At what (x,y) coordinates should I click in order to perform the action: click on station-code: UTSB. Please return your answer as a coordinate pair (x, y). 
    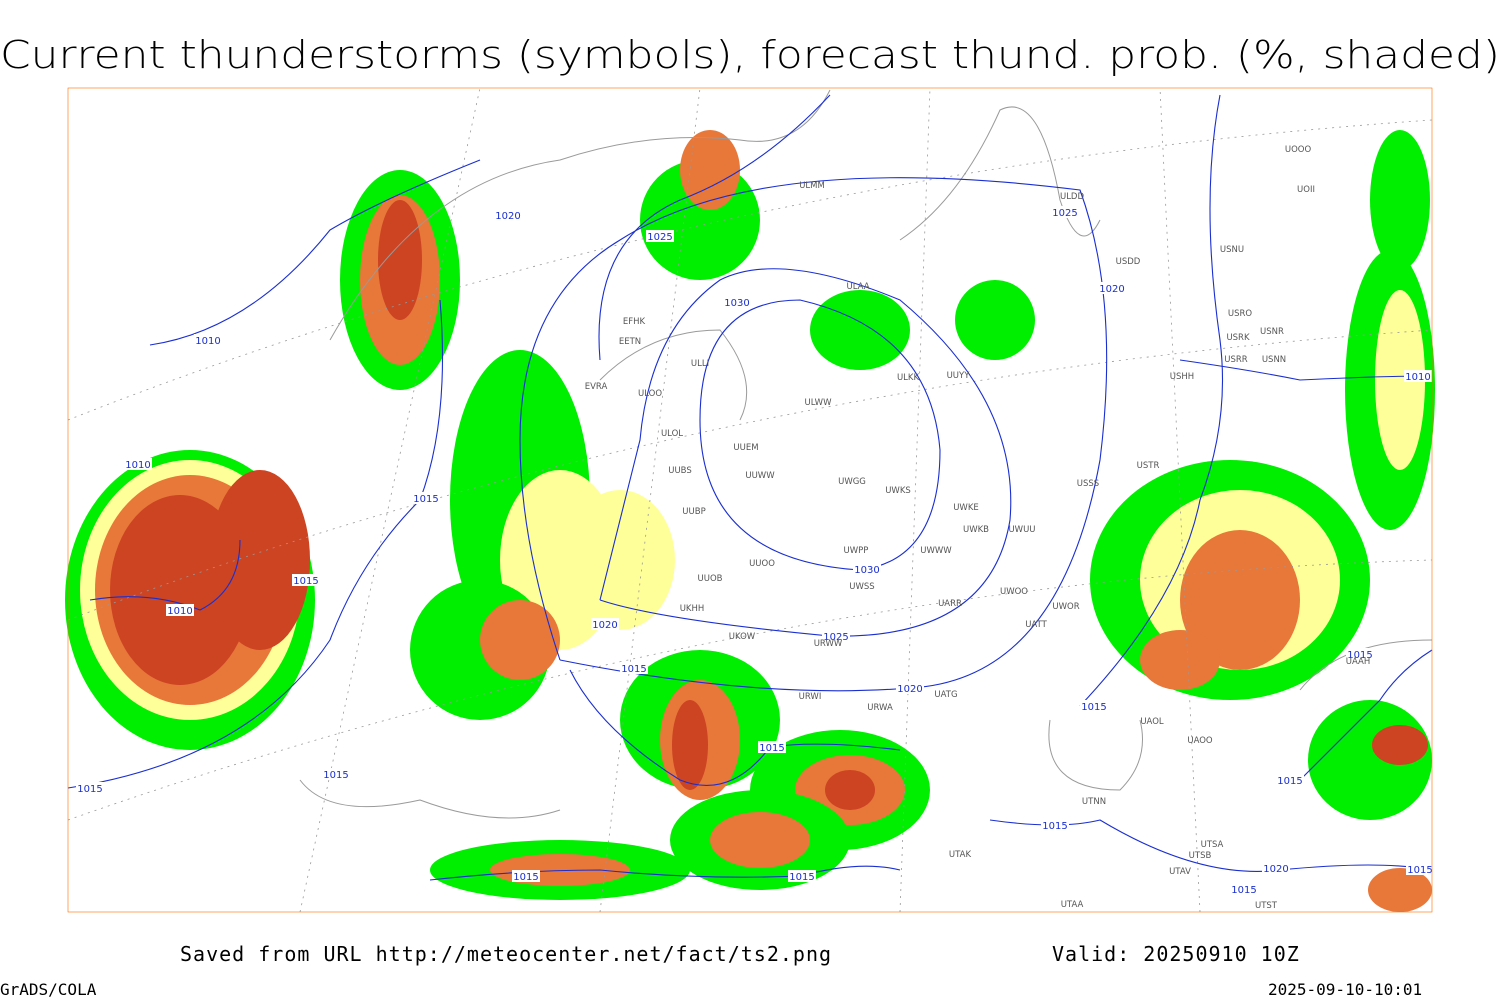
    Looking at the image, I should click on (1200, 856).